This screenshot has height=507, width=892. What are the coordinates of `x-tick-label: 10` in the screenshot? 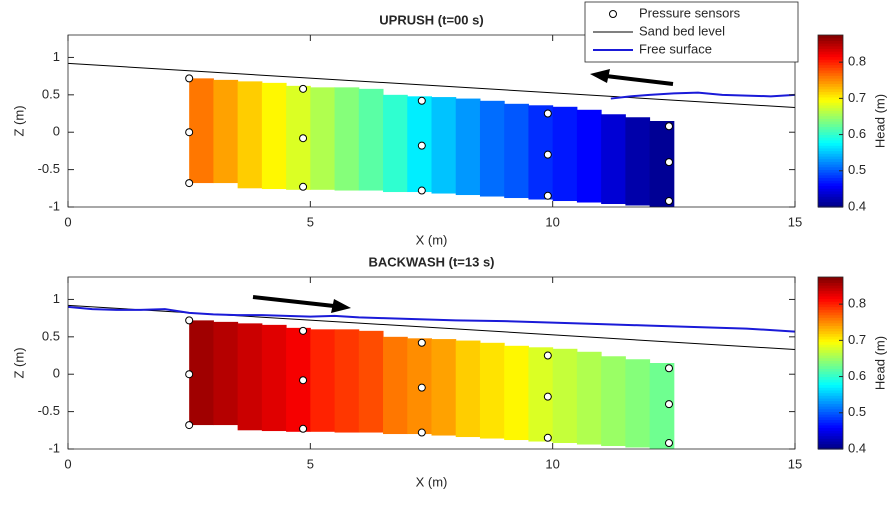 It's located at (552, 221).